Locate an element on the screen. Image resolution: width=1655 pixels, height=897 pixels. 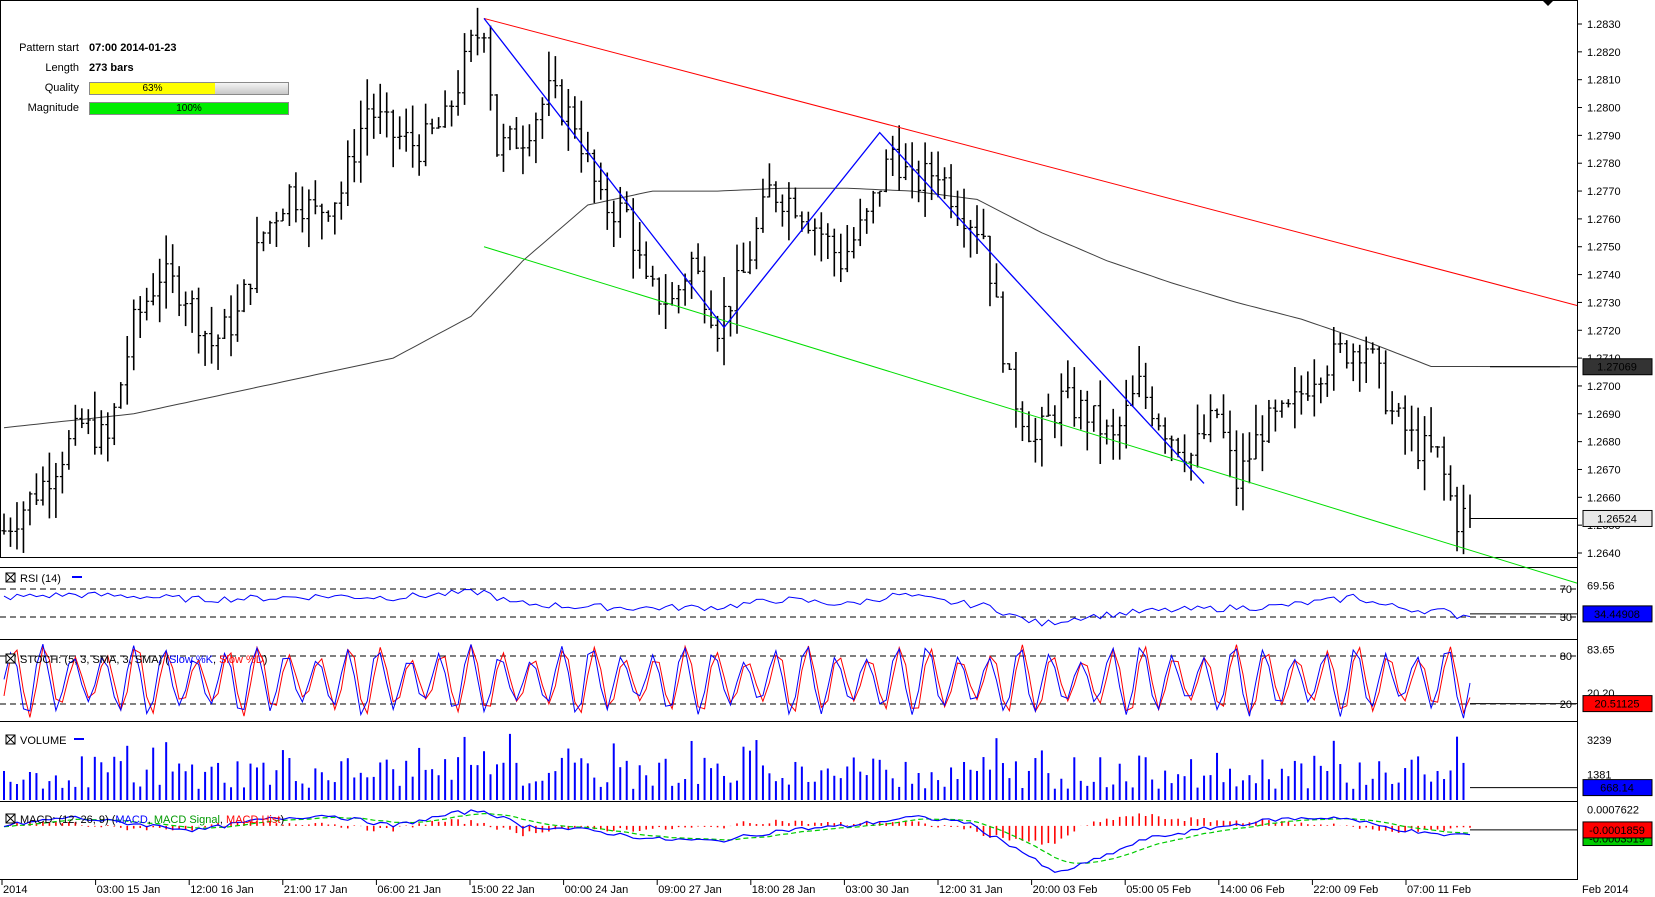
macd-value-box is located at coordinates (1617, 830).